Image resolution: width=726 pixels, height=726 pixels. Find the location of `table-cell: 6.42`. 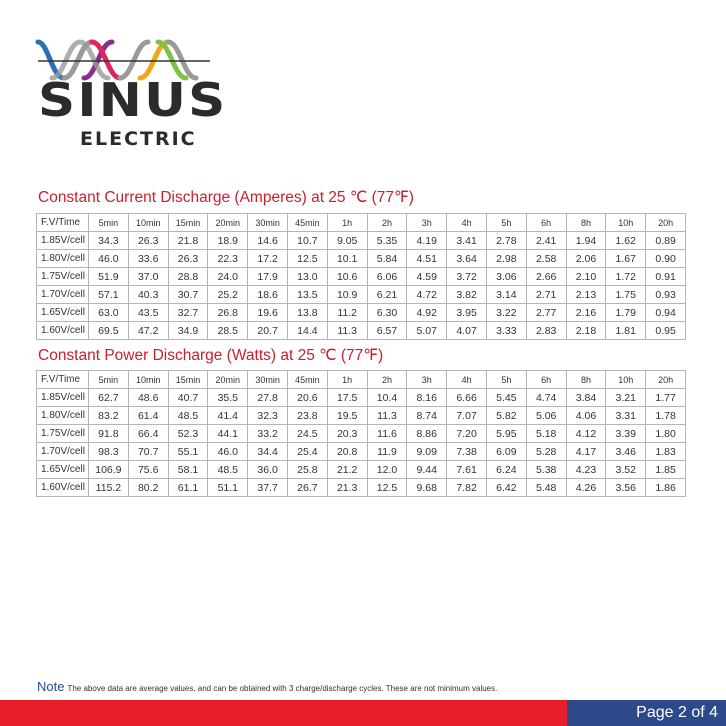

table-cell: 6.42 is located at coordinates (506, 487).